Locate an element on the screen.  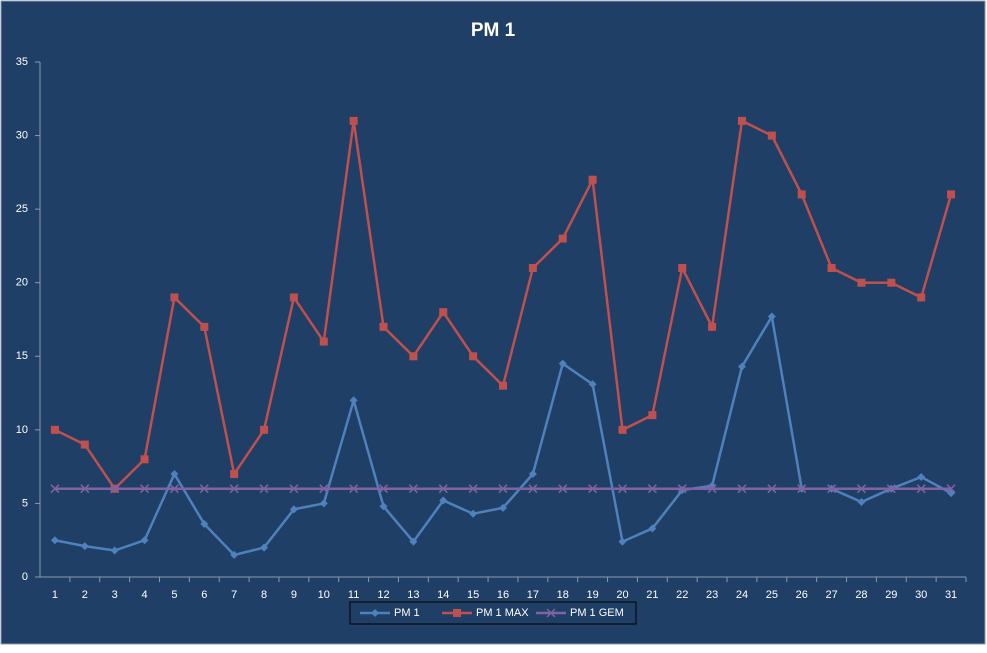
x-tick-label: 5 is located at coordinates (174, 595).